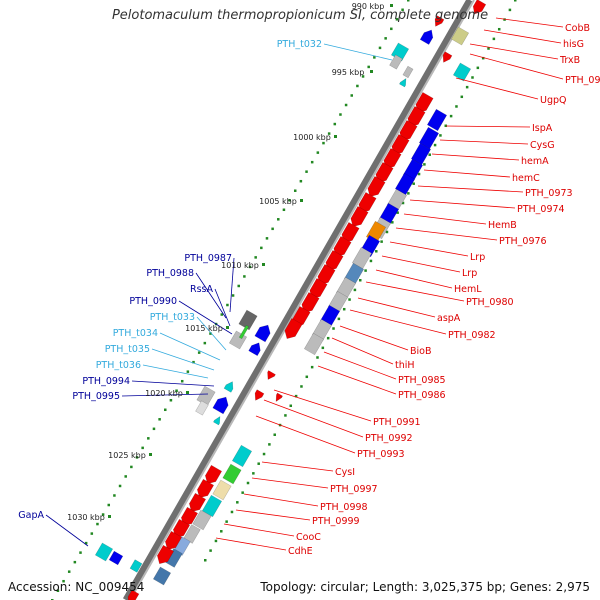 The height and width of the screenshot is (600, 600). I want to click on gene-label: PTH_0998, so click(344, 507).